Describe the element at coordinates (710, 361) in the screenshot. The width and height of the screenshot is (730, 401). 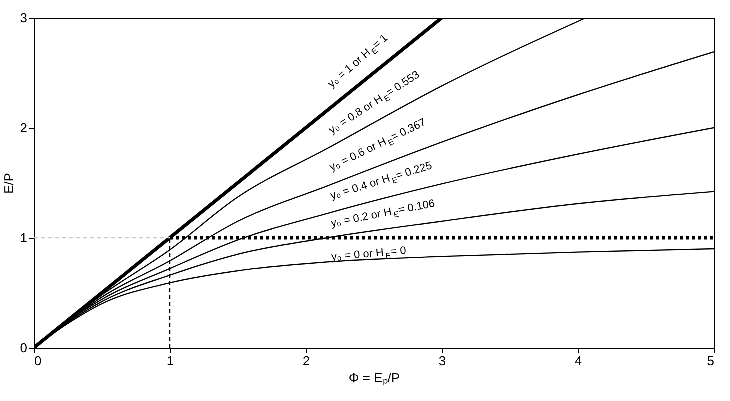
I see `x-tick-label: 5` at that location.